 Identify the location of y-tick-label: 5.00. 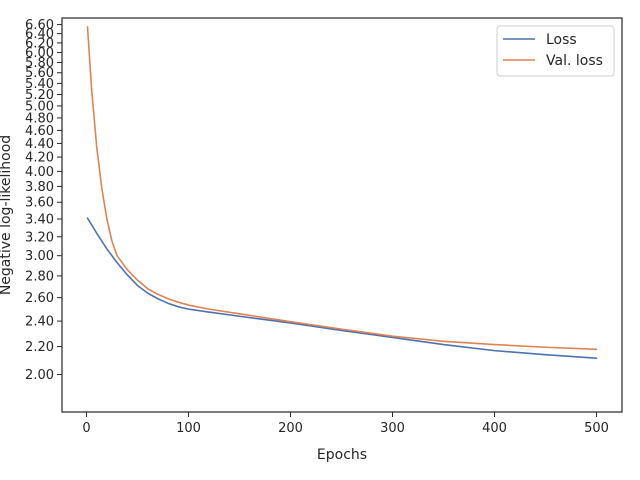
(39, 106).